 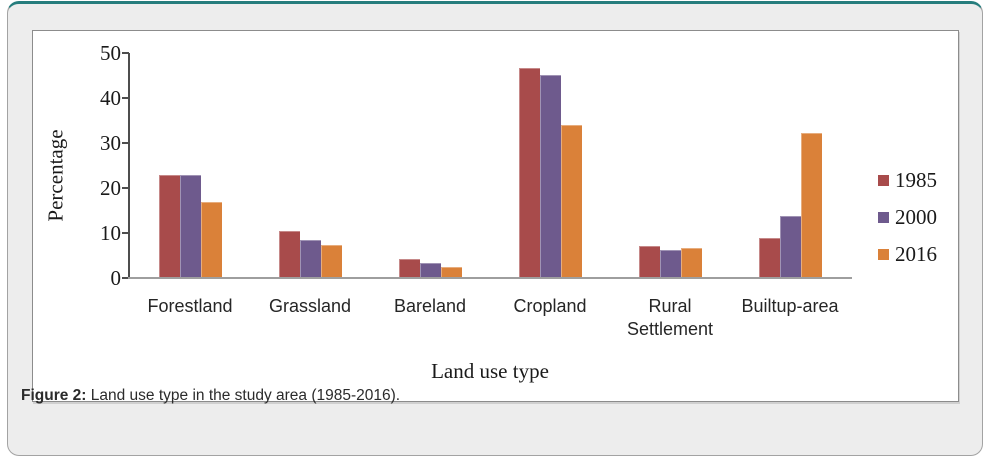 What do you see at coordinates (430, 270) in the screenshot?
I see `bar-2000-bareland` at bounding box center [430, 270].